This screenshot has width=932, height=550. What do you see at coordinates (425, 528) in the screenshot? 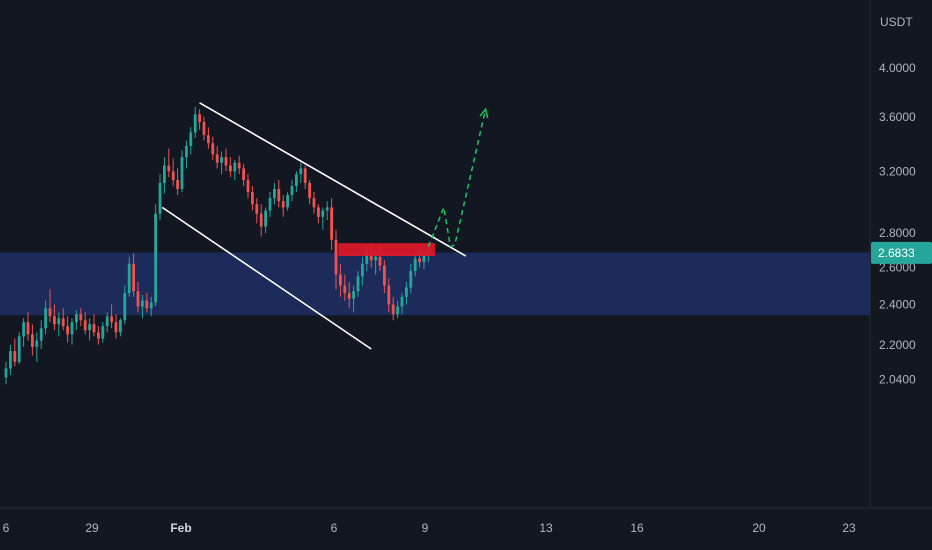
I see `time-tick-label: 9` at bounding box center [425, 528].